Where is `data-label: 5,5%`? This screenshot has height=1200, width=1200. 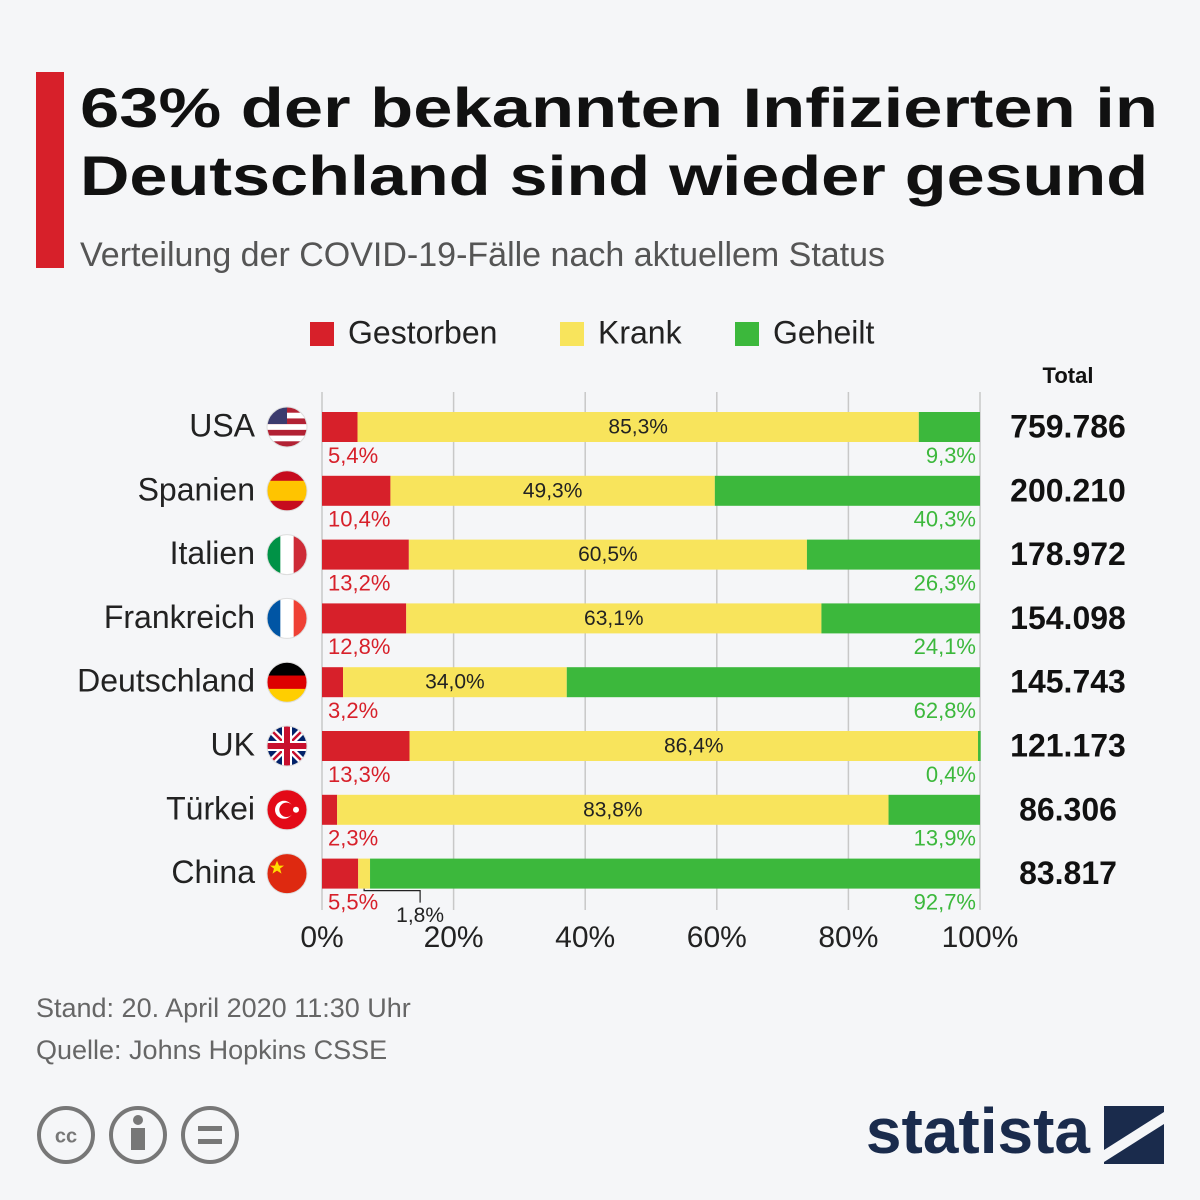 data-label: 5,5% is located at coordinates (353, 901).